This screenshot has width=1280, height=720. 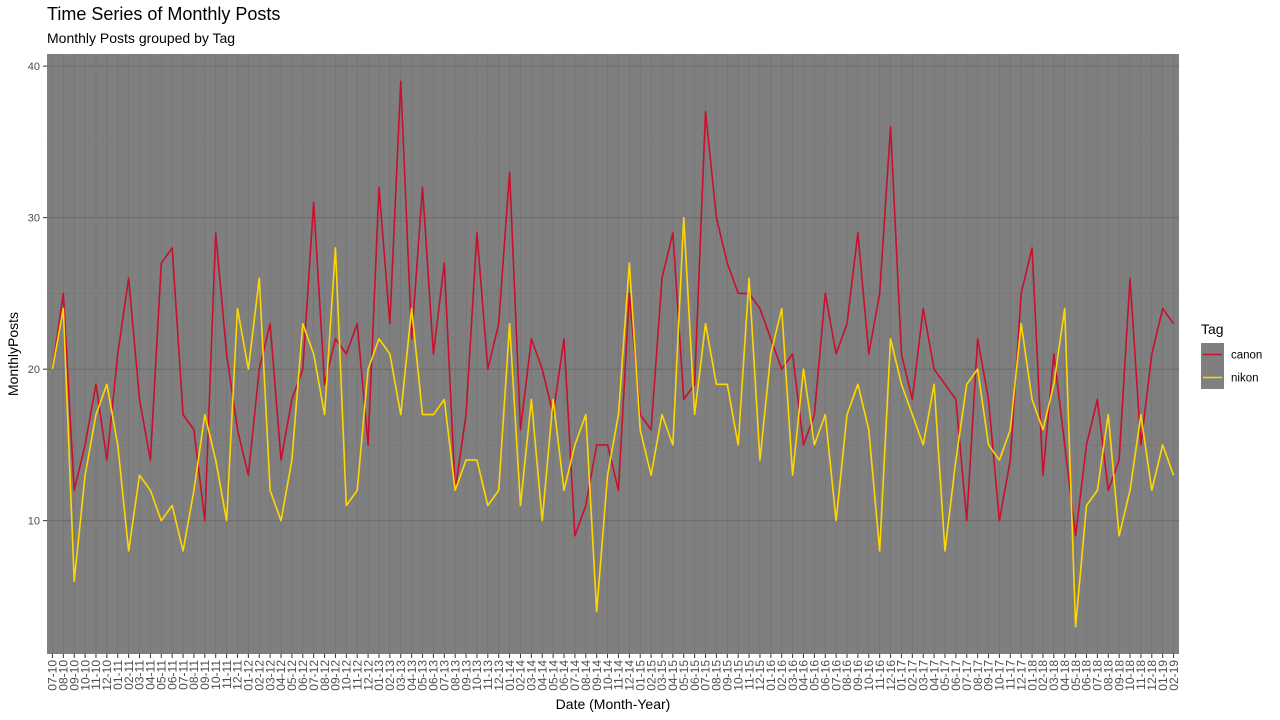 I want to click on y-tick-label: 40, so click(x=34, y=67).